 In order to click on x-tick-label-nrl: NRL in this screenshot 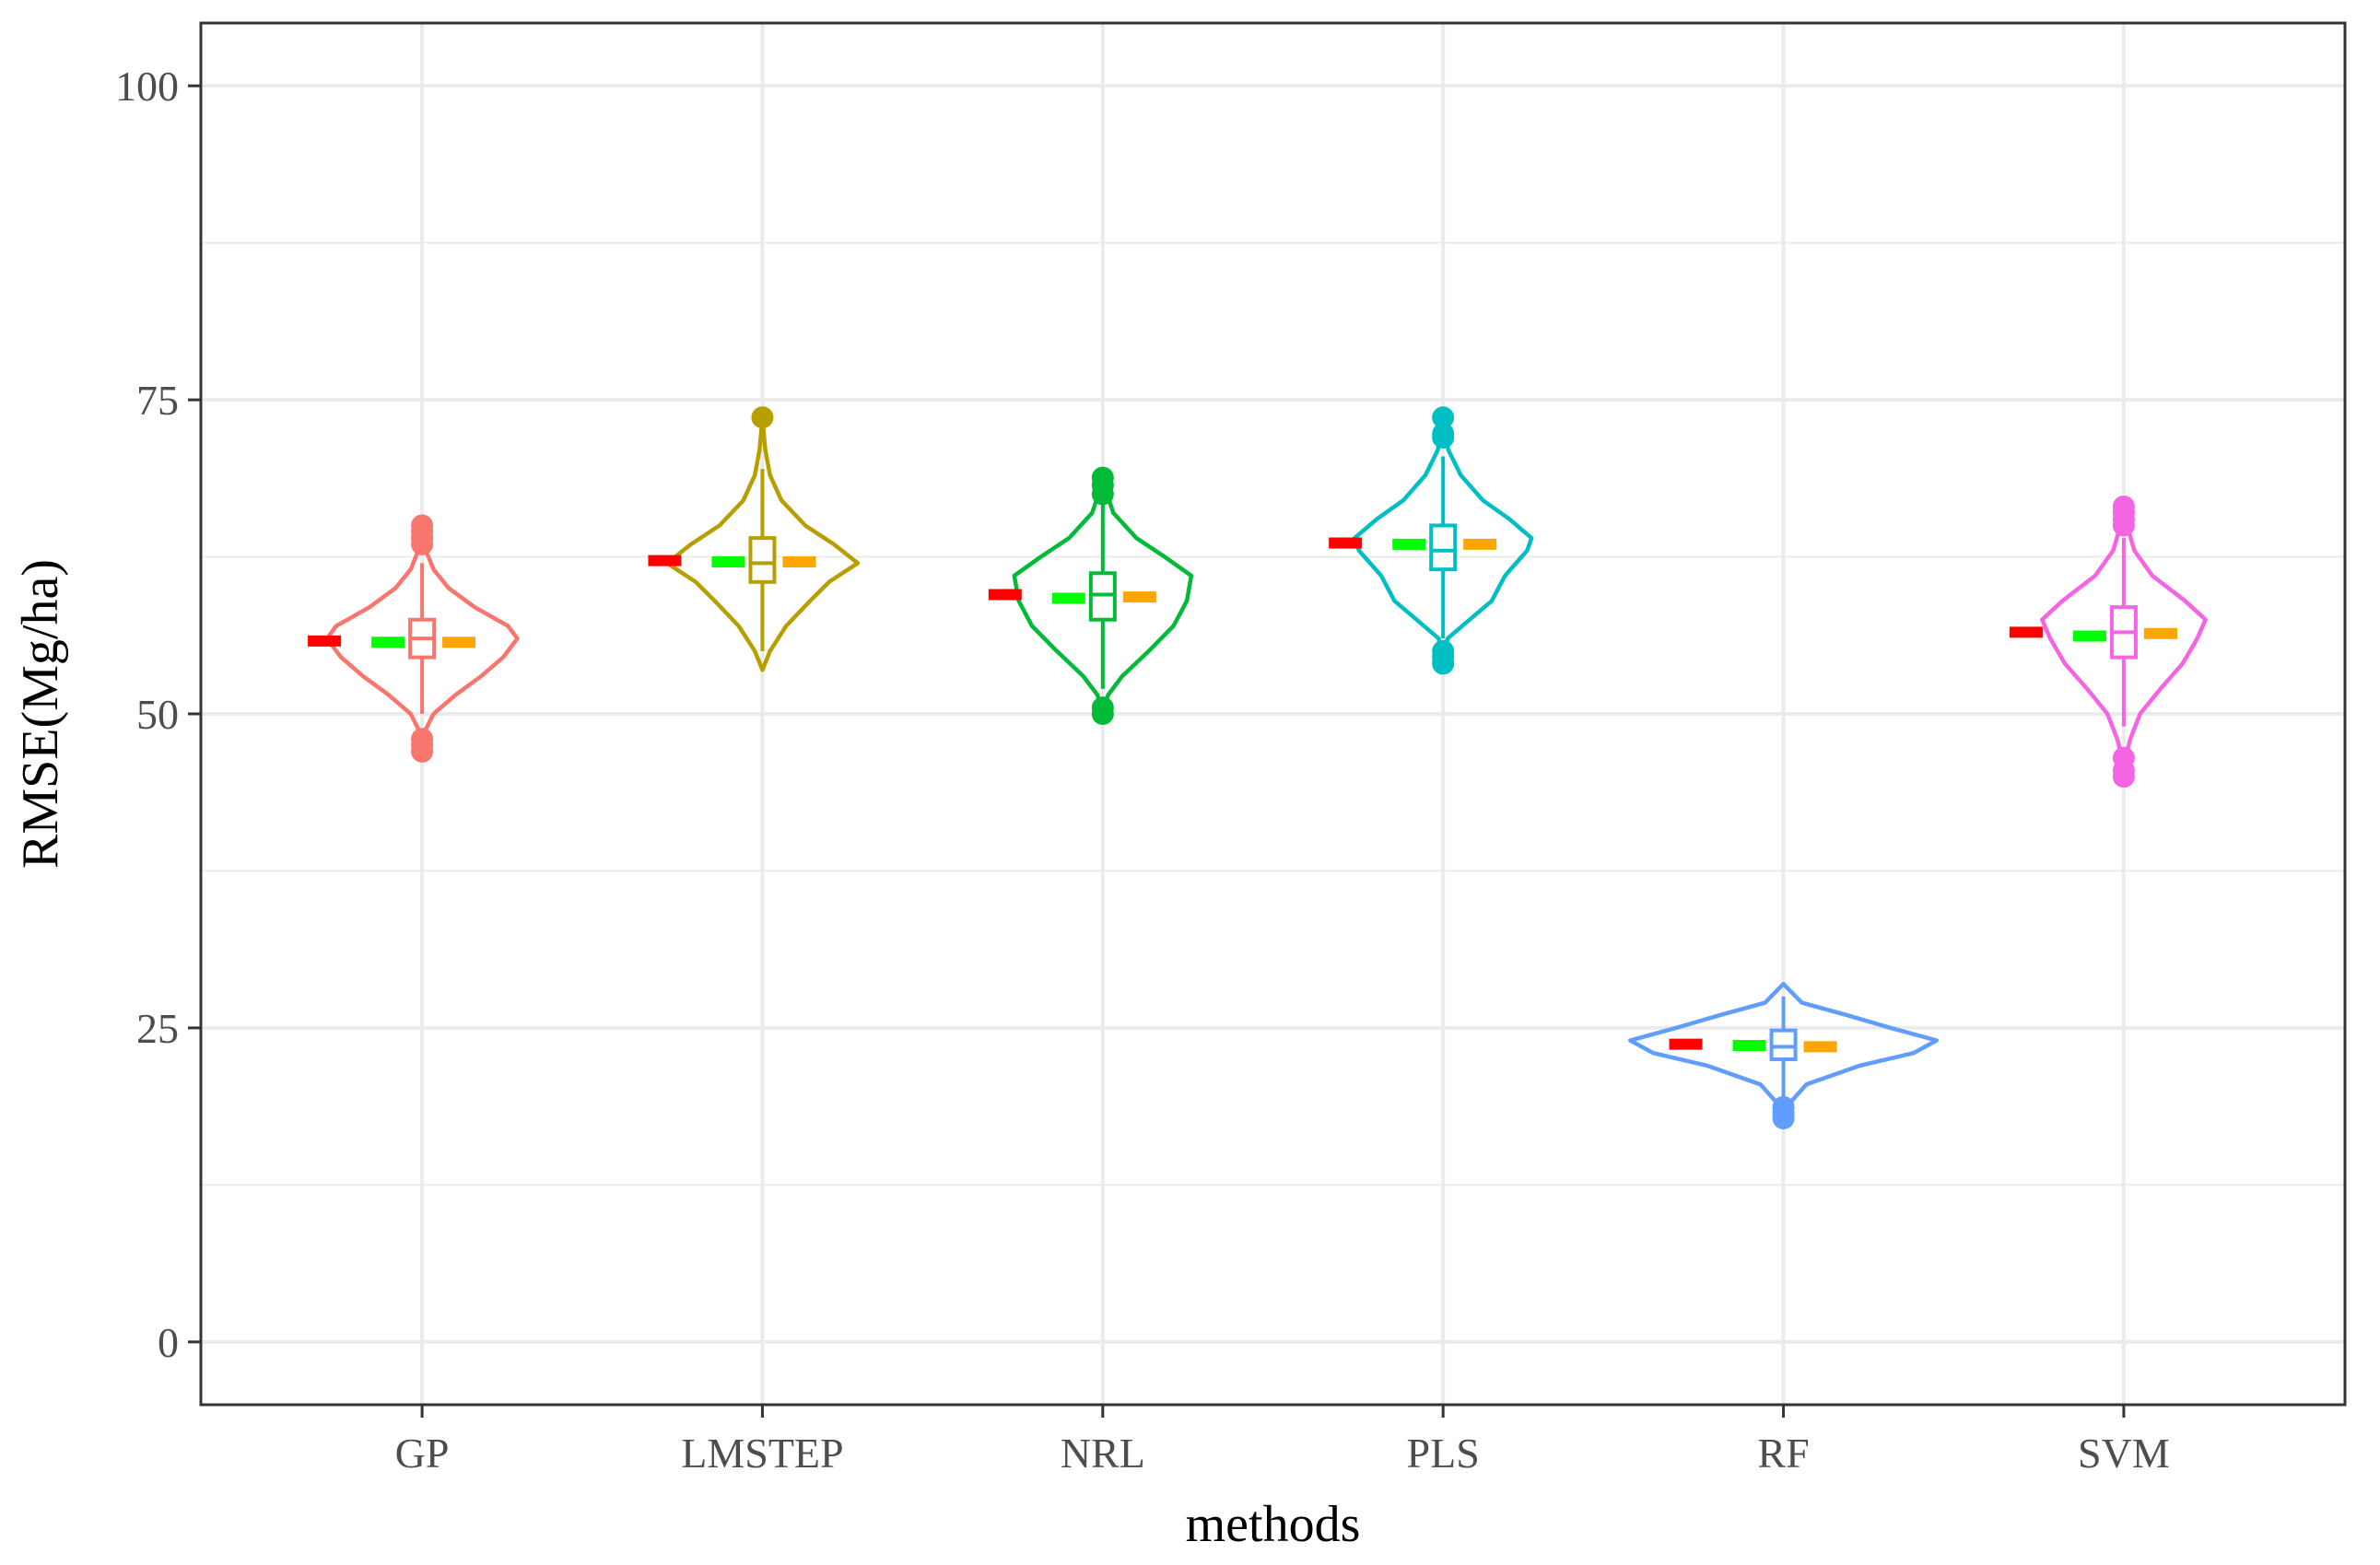, I will do `click(1103, 1453)`.